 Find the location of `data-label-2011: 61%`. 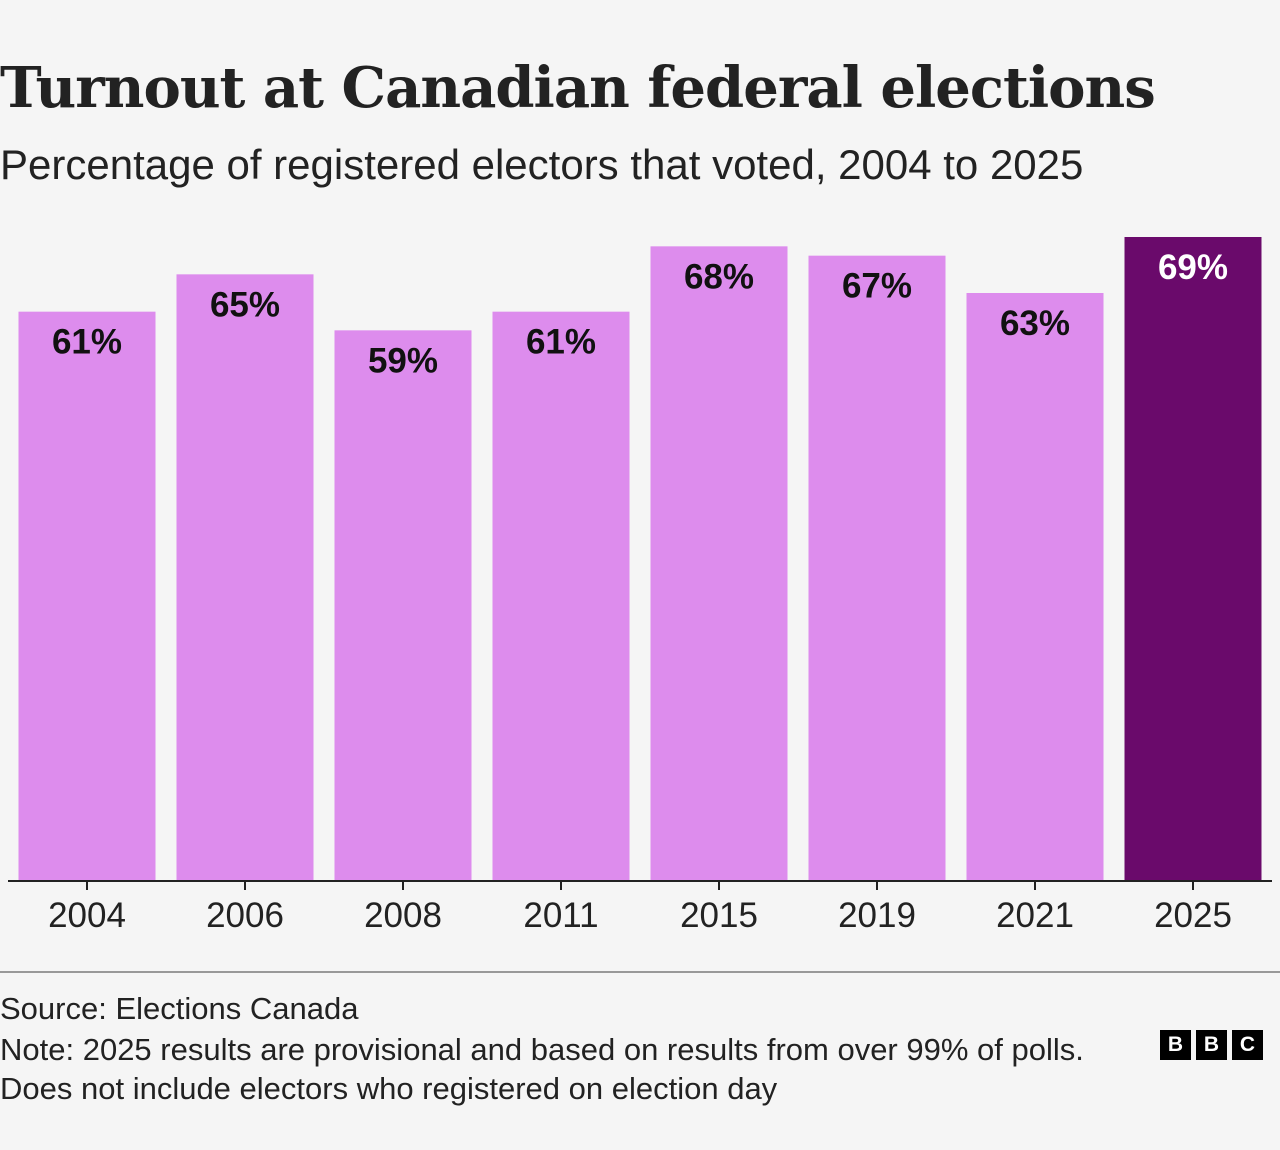

data-label-2011: 61% is located at coordinates (561, 342).